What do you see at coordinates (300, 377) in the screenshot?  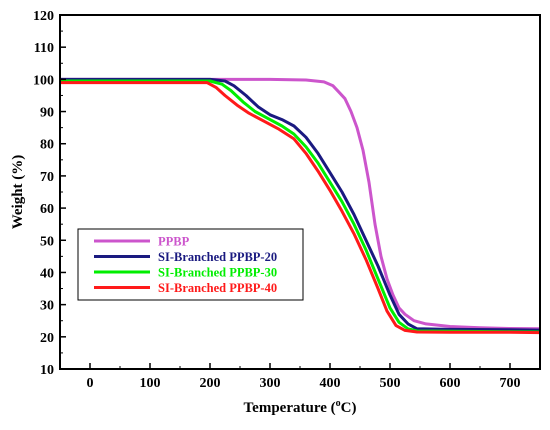 I see `x-axis-ticks: 0 100 200 300 400 500 600 700` at bounding box center [300, 377].